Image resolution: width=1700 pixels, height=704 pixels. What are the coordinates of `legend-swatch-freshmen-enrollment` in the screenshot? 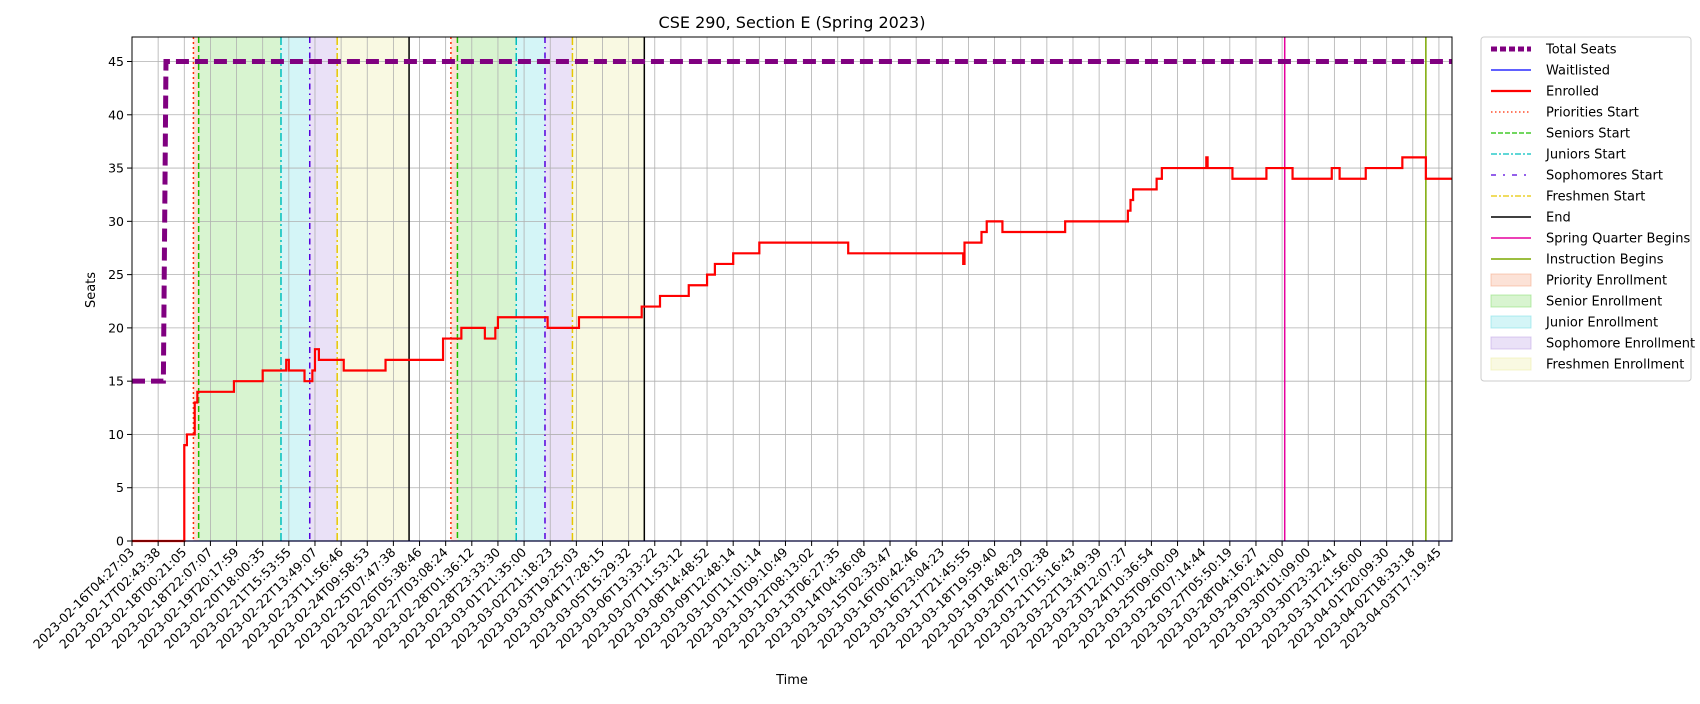 It's located at (1511, 364).